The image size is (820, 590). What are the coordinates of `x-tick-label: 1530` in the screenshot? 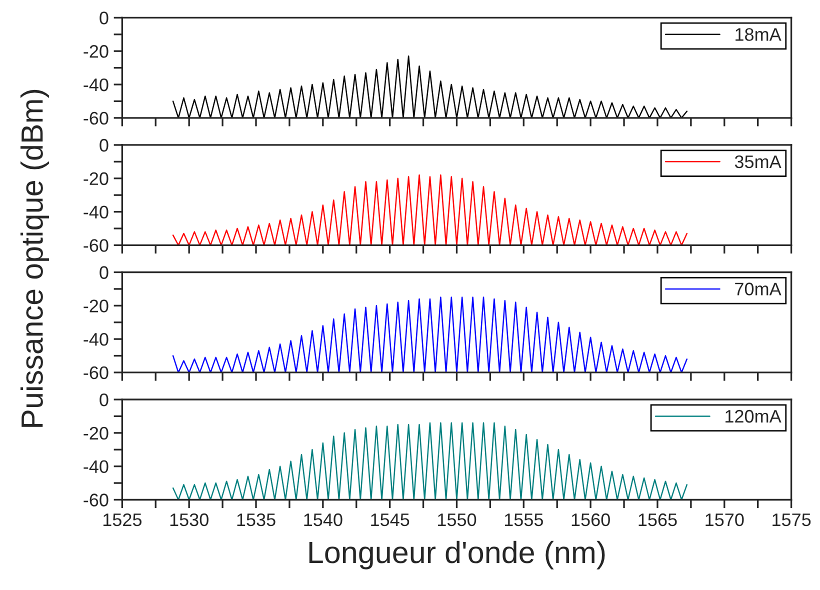 It's located at (189, 519).